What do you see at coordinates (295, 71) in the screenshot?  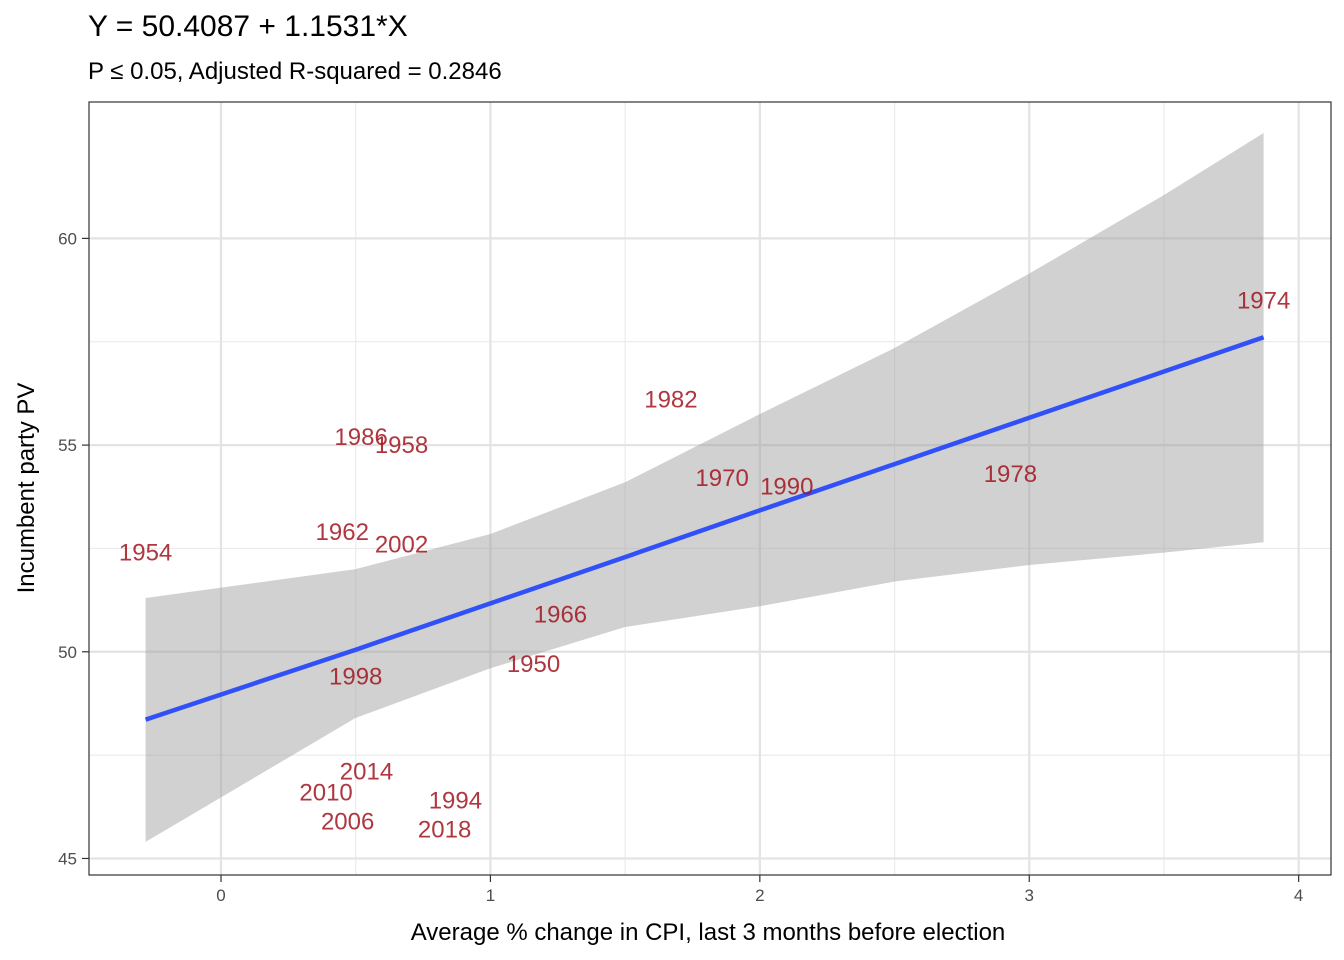 I see `chart-subtitle: P ≤ 0.05, Adjusted R-squared = 0.2846` at bounding box center [295, 71].